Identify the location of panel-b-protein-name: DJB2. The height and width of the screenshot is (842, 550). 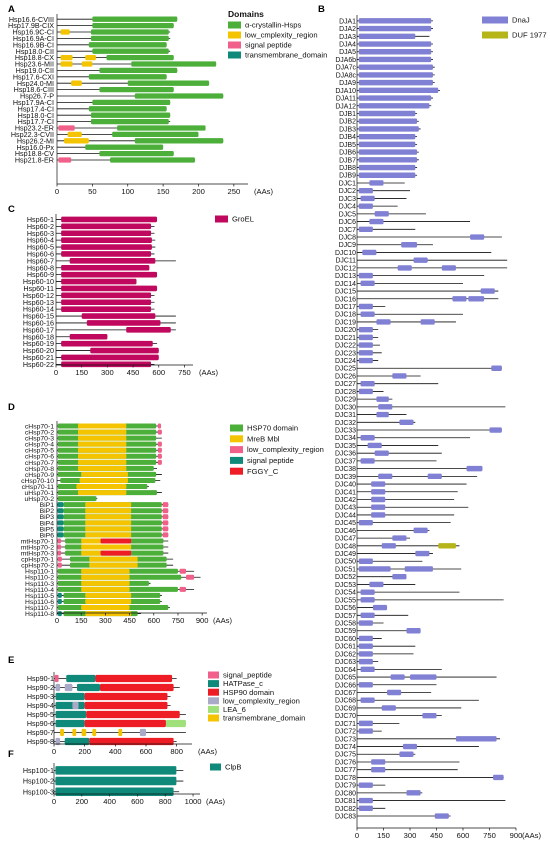
(347, 122).